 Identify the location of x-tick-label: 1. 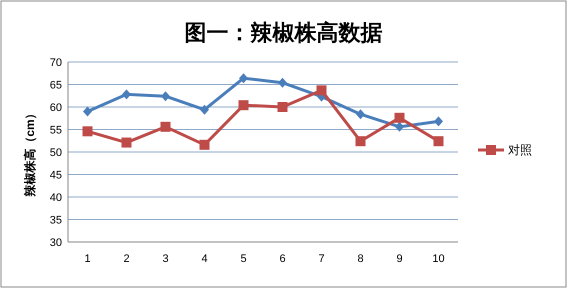
(87, 259).